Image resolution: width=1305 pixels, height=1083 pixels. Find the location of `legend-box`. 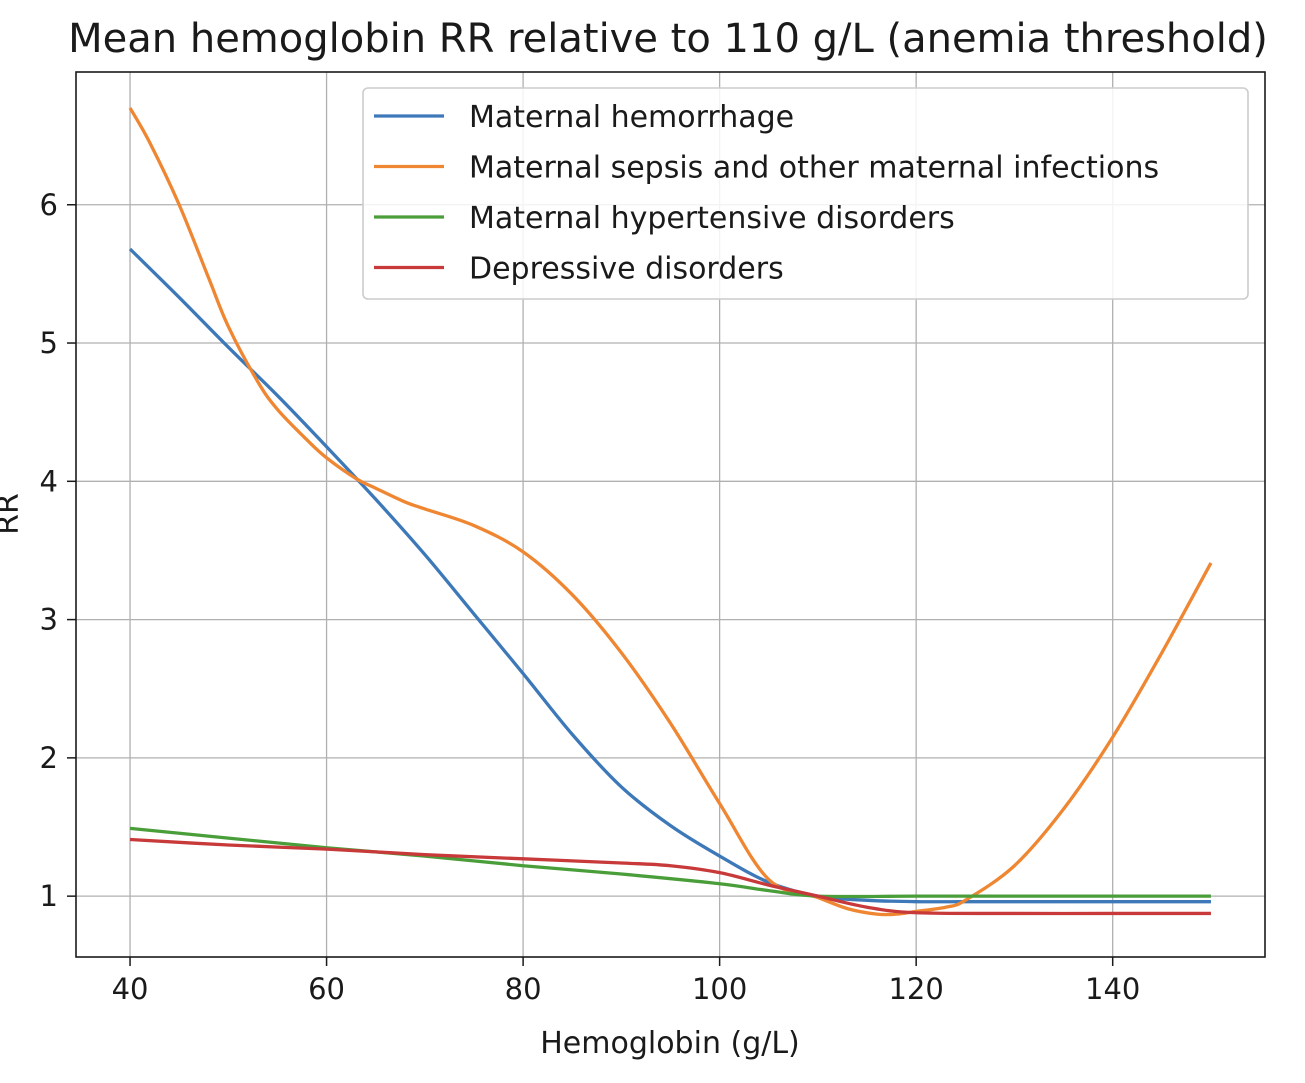

legend-box is located at coordinates (805, 193).